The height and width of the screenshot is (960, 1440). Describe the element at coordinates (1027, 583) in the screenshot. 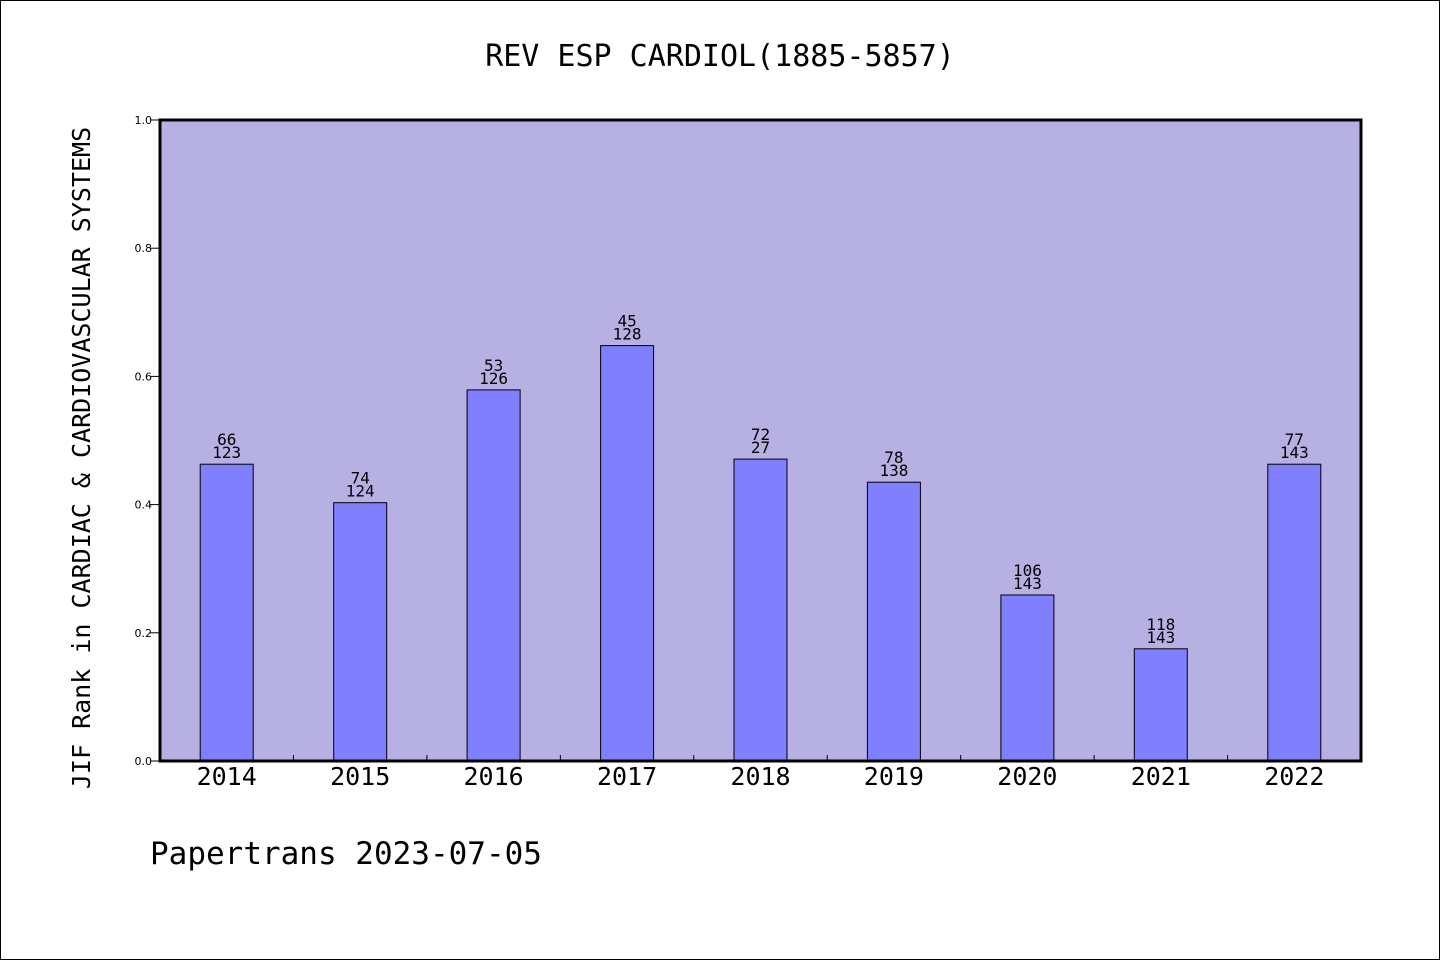

I see `data-label-bottom-2020: 143` at that location.